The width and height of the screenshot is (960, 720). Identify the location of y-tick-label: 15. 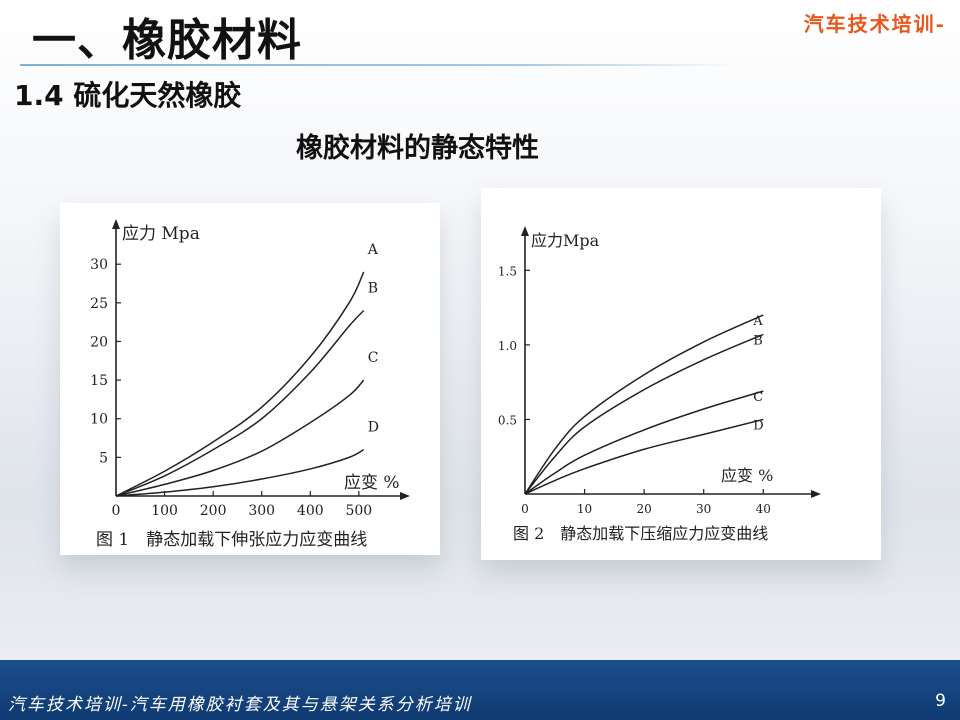
(99, 381).